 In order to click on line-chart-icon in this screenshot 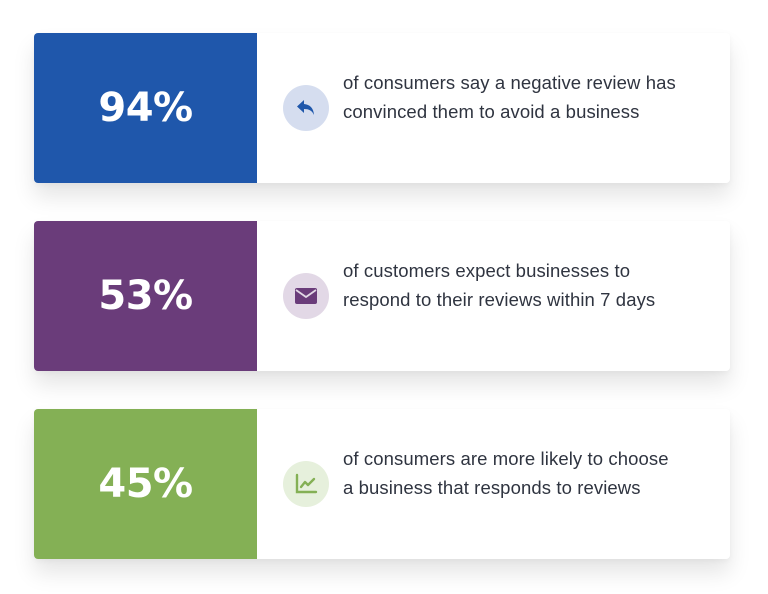, I will do `click(306, 484)`.